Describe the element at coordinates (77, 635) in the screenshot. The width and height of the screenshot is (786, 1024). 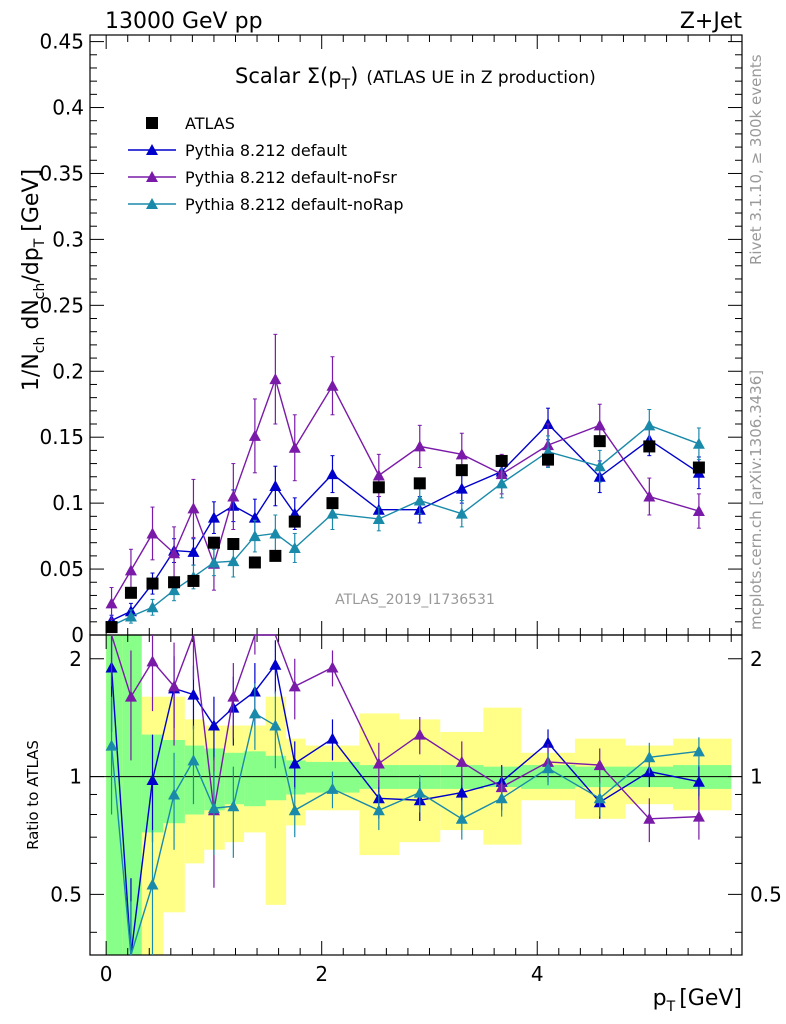
I see `y-tick-label: 0` at that location.